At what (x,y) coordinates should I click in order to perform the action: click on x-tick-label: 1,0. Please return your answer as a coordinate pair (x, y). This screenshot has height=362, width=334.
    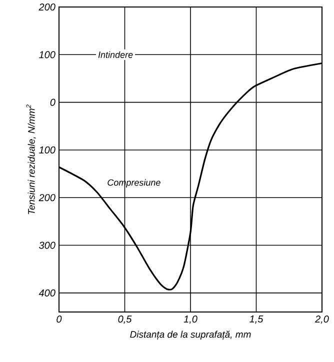
    Looking at the image, I should click on (191, 320).